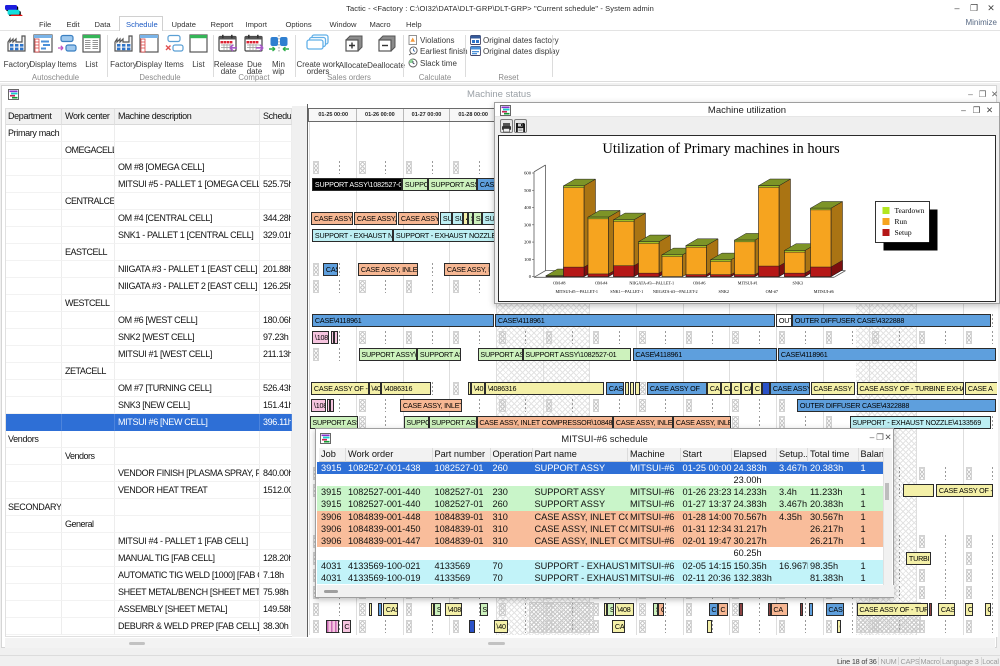  What do you see at coordinates (432, 64) in the screenshot?
I see `ribbon-button-slack-time: Slack time` at bounding box center [432, 64].